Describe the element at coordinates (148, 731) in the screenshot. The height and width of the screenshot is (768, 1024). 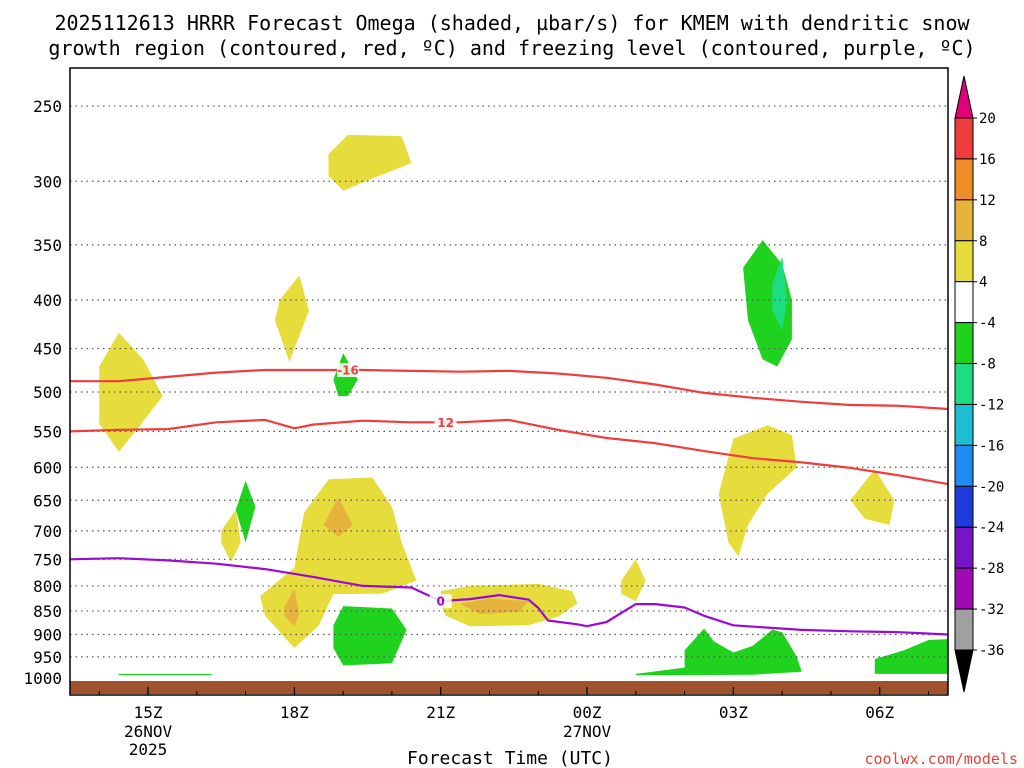
I see `x-tick-date-15Z: 26NOV` at that location.